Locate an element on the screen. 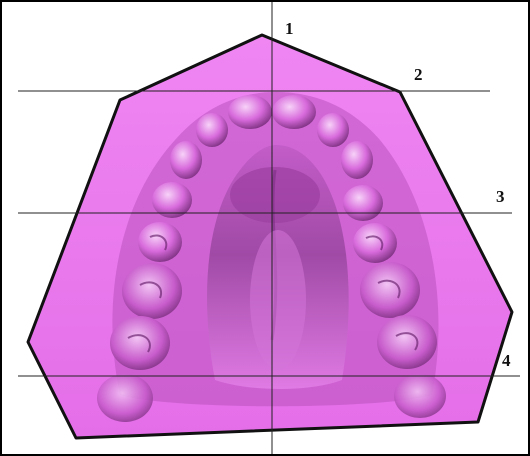  tooth-molar-3-left is located at coordinates (420, 396).